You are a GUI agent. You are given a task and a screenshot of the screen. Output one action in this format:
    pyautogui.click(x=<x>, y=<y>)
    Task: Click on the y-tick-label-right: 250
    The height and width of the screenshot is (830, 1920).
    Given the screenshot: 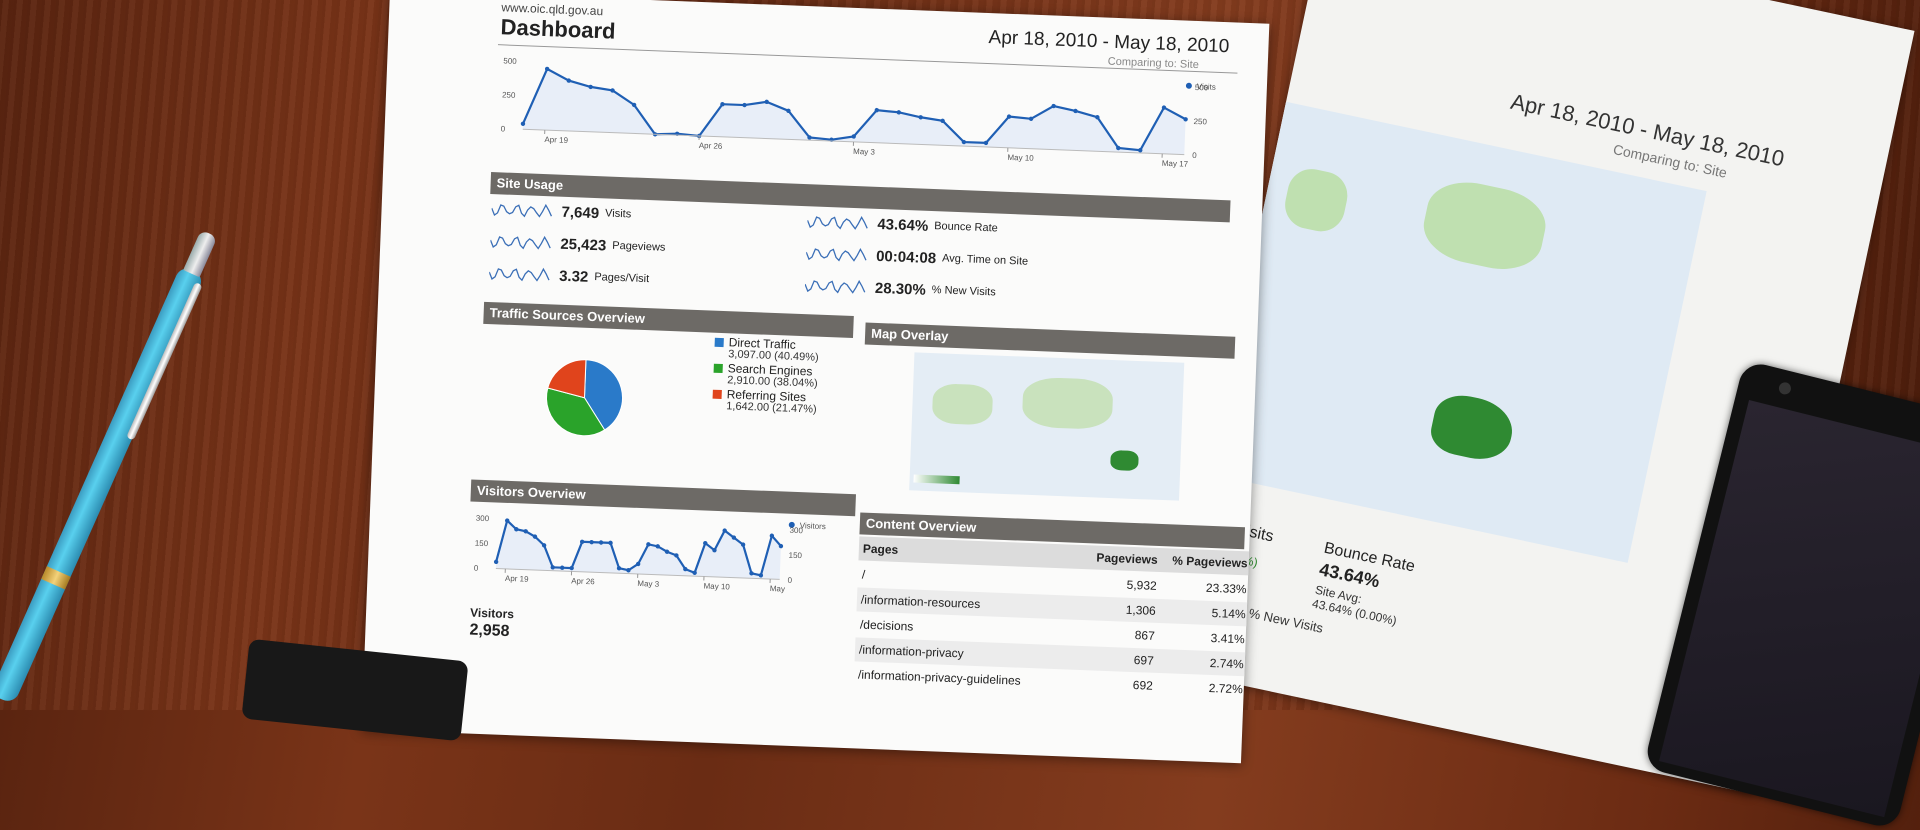 What is the action you would take?
    pyautogui.click(x=1200, y=122)
    